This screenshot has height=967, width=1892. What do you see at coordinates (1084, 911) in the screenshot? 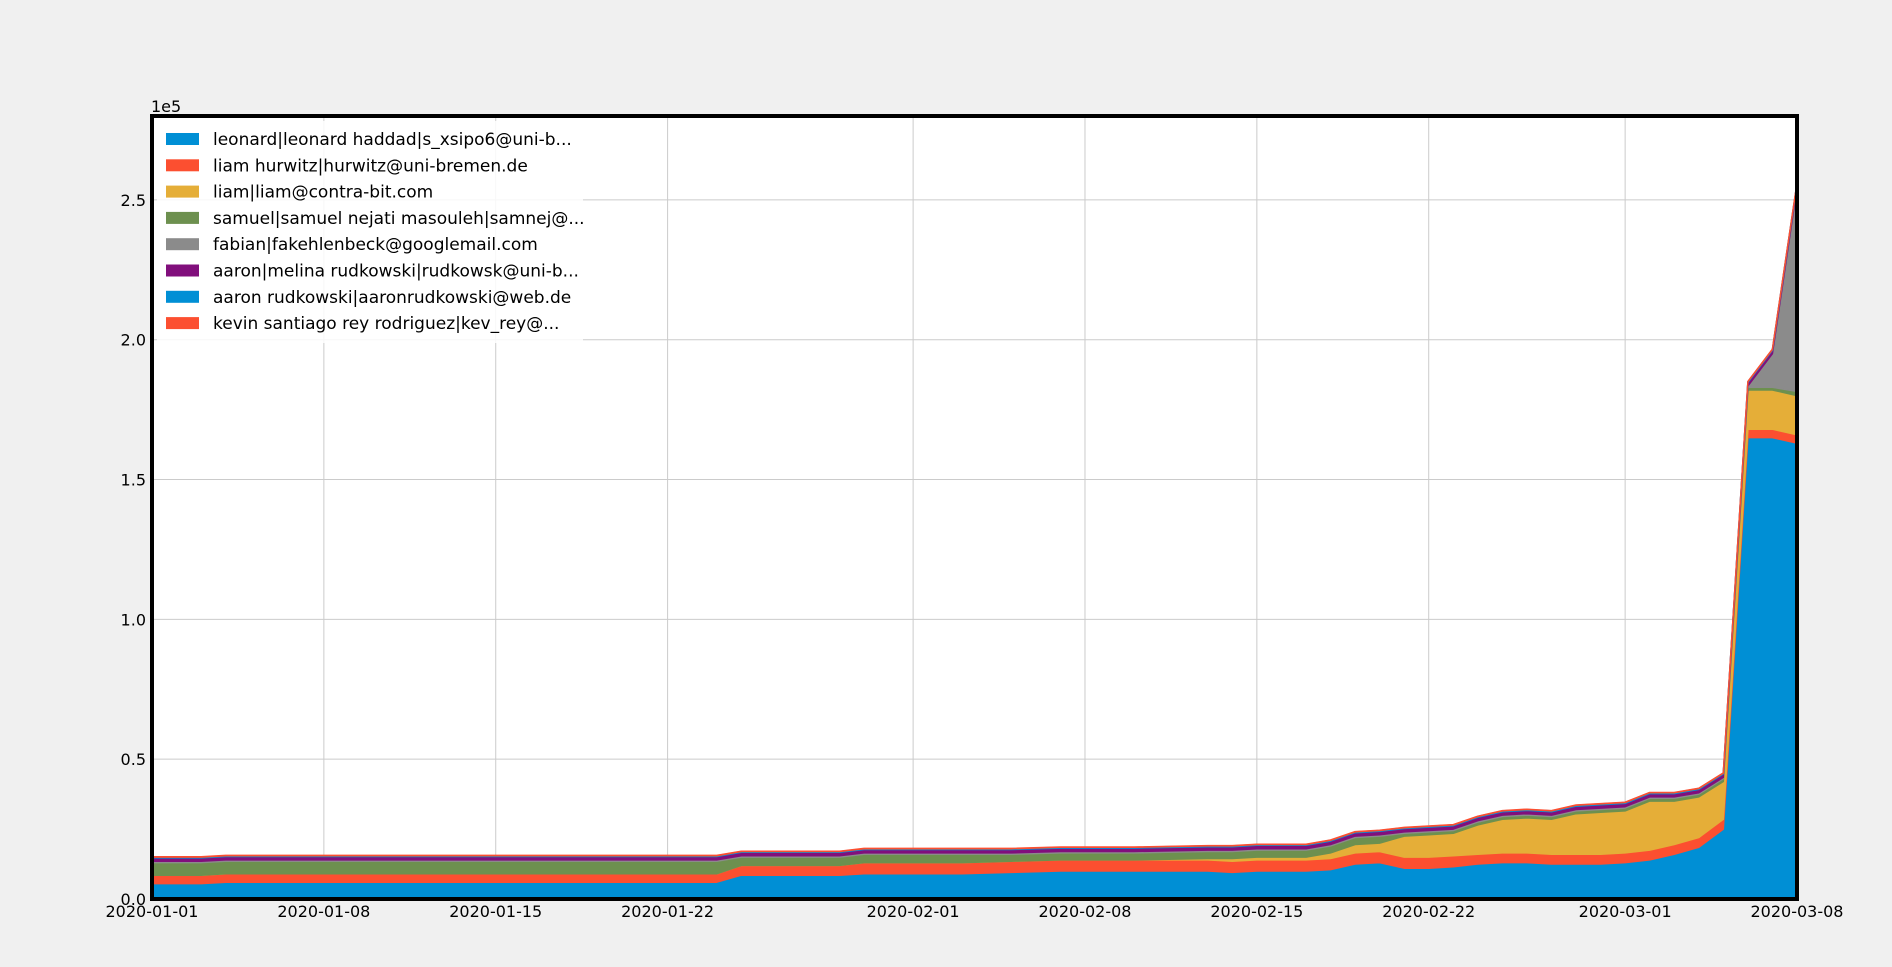
I see `x-tick-label: 2020-02-08` at bounding box center [1084, 911].